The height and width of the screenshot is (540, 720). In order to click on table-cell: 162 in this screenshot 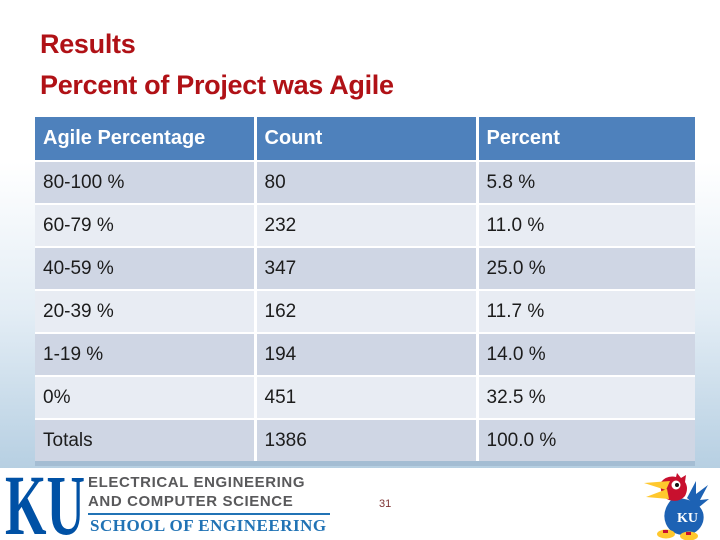, I will do `click(367, 311)`.